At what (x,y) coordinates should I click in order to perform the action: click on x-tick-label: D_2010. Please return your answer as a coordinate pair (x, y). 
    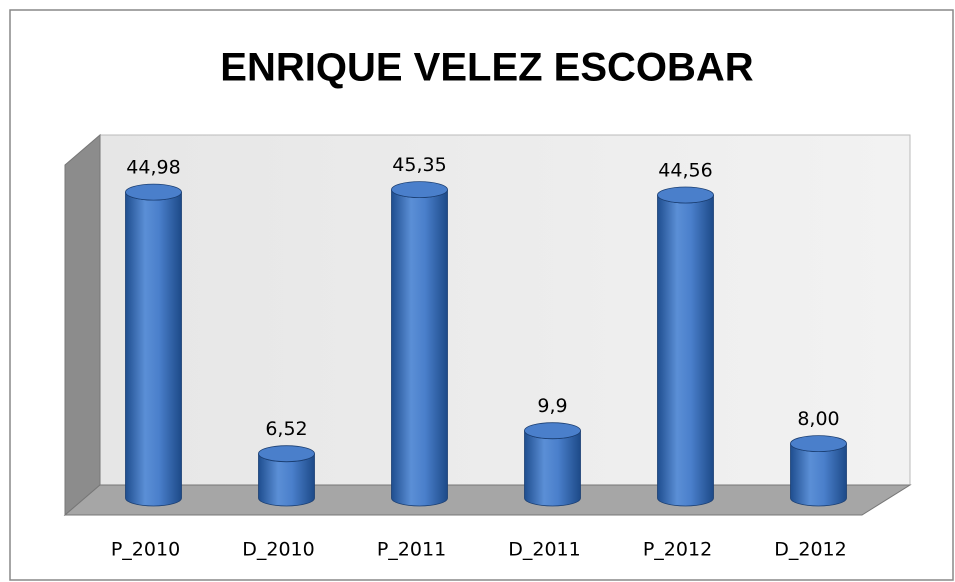
    Looking at the image, I should click on (278, 550).